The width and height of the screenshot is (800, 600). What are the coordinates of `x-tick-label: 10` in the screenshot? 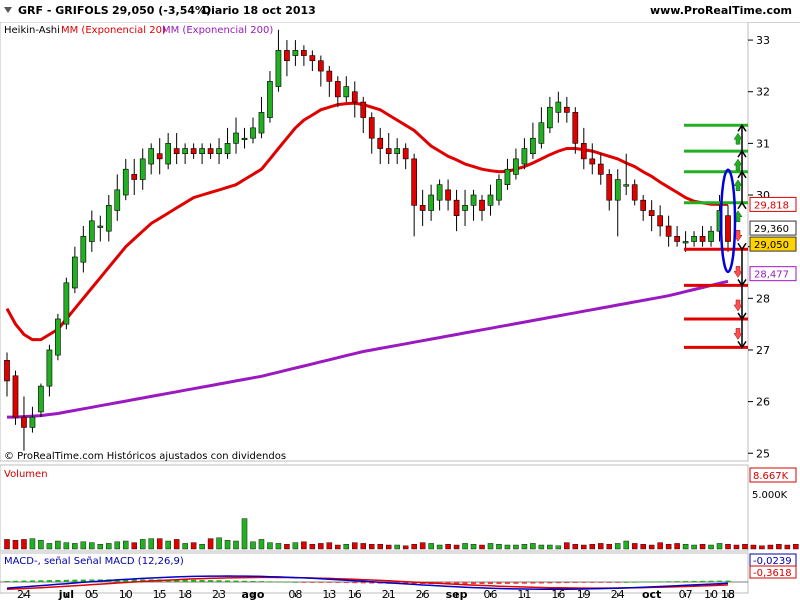 It's located at (711, 594).